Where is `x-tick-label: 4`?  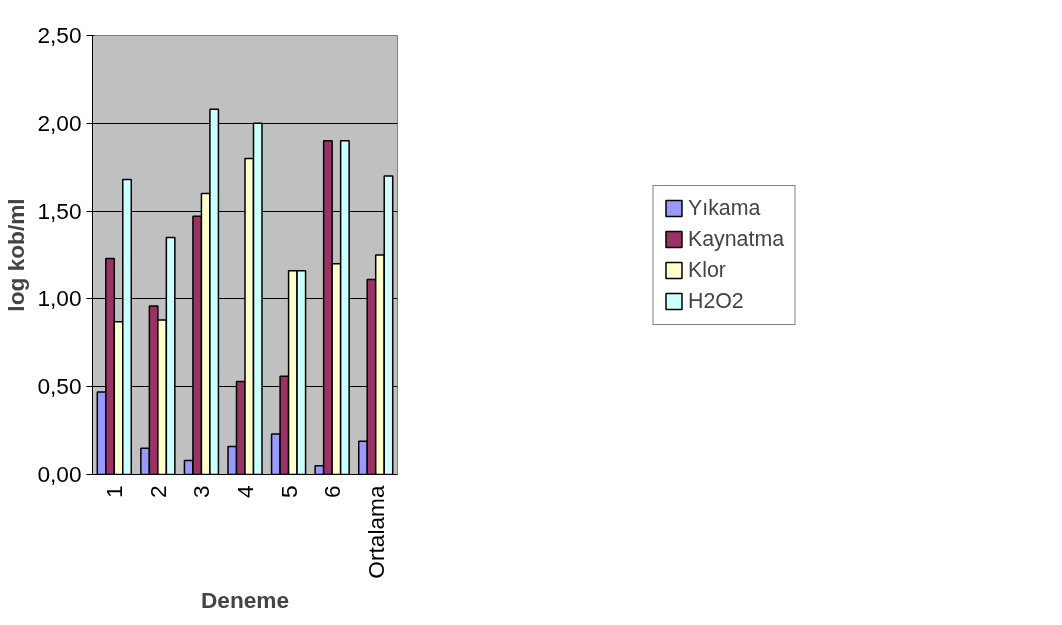
x-tick-label: 4 is located at coordinates (245, 492).